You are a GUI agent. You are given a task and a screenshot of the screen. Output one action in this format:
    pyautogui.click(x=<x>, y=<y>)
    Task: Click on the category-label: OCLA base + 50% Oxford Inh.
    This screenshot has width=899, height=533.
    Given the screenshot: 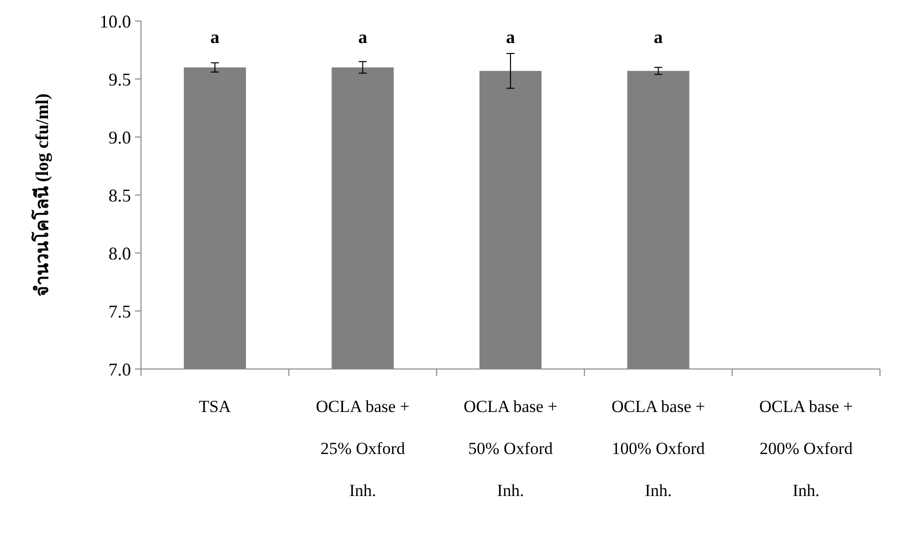 What is the action you would take?
    pyautogui.click(x=511, y=448)
    